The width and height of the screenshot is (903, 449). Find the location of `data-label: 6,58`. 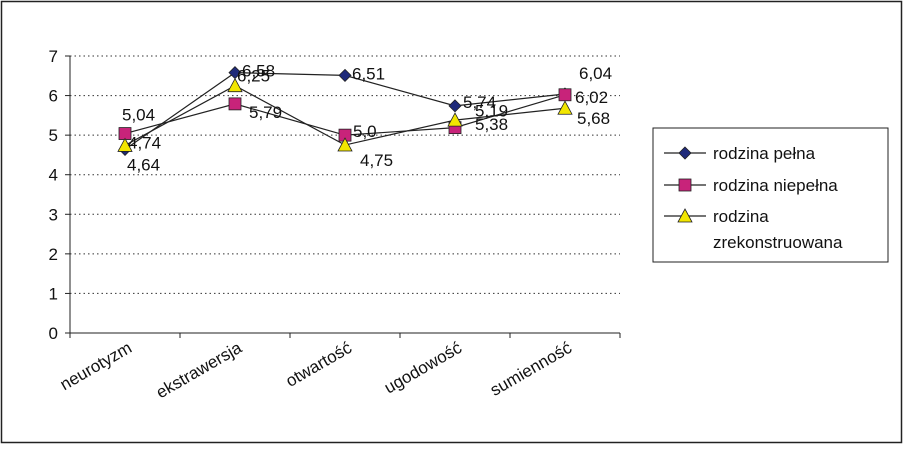

data-label: 6,58 is located at coordinates (258, 71).